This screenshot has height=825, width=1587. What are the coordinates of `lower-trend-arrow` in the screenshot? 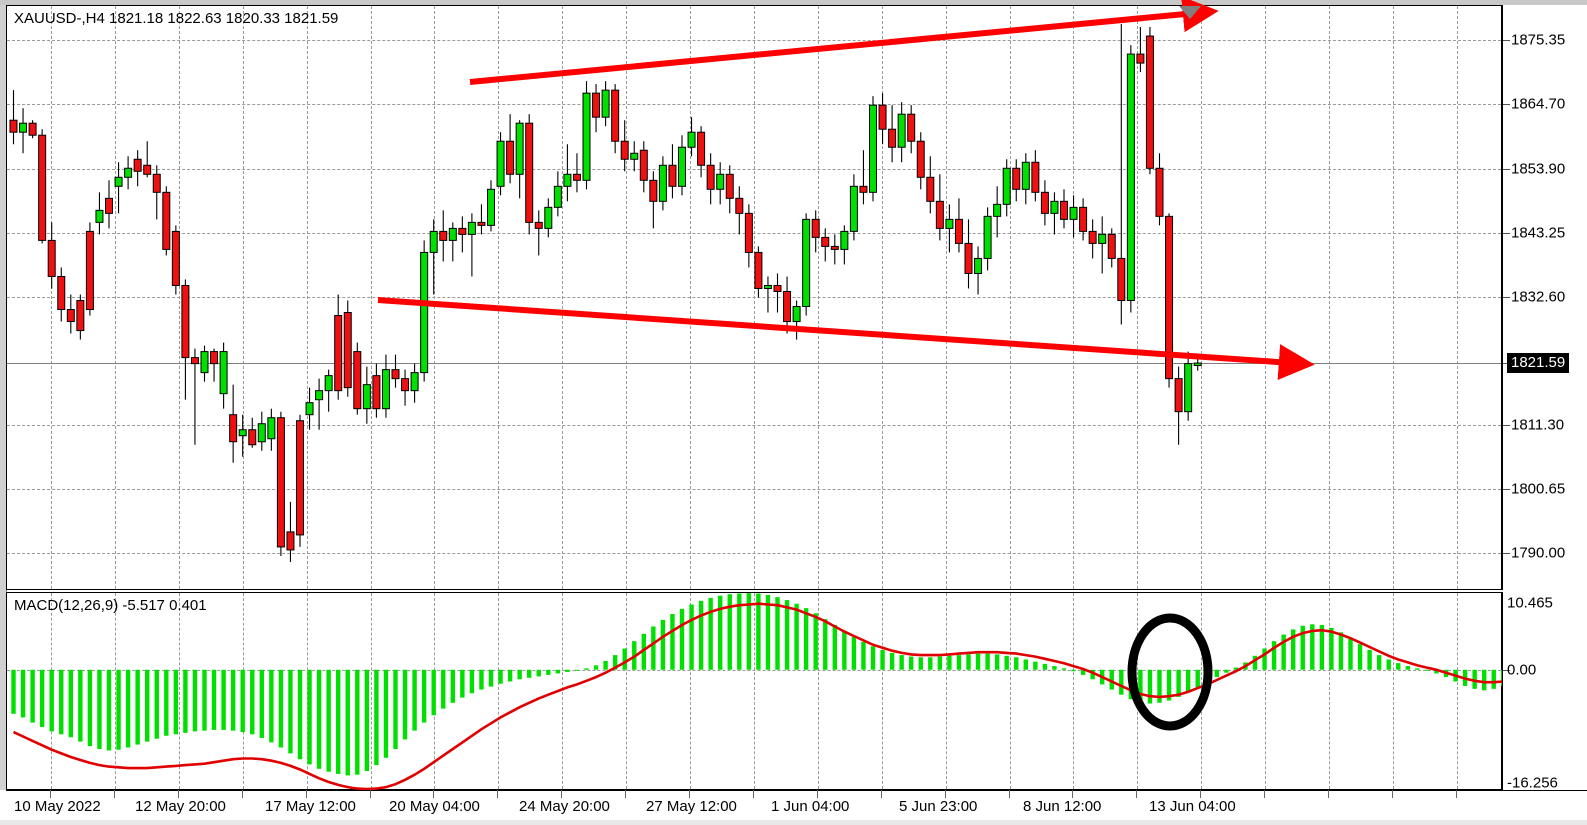 It's located at (846, 339).